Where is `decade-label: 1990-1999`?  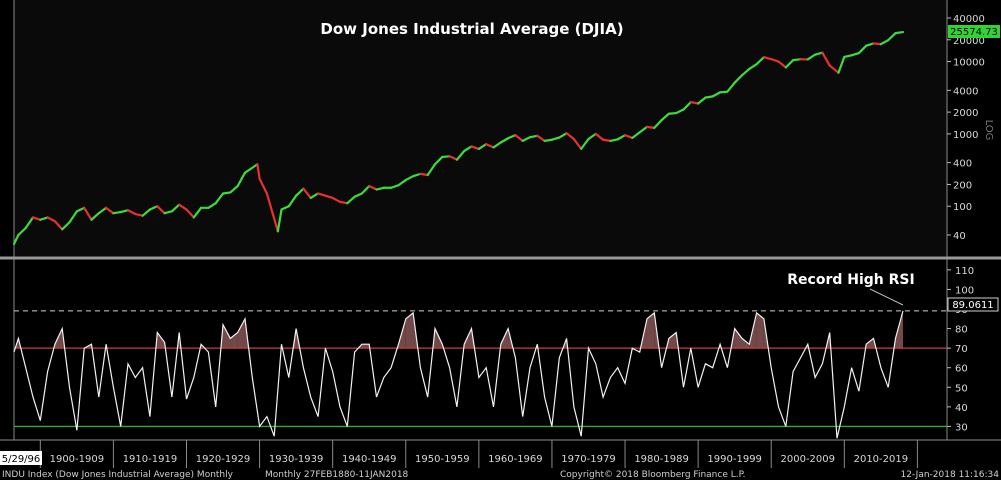
decade-label: 1990-1999 is located at coordinates (734, 459).